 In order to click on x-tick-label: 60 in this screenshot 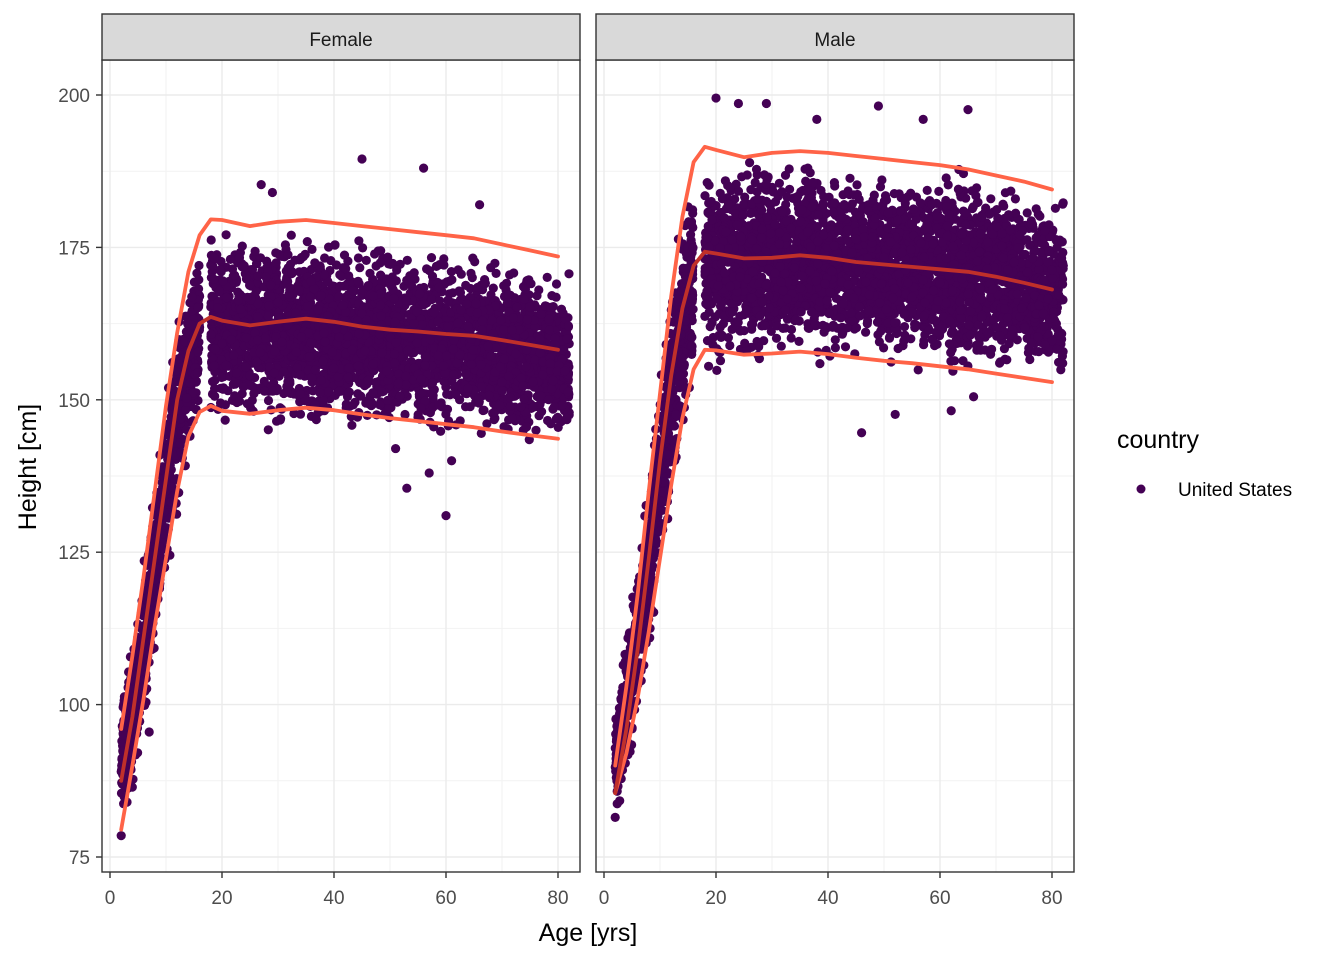, I will do `click(445, 898)`.